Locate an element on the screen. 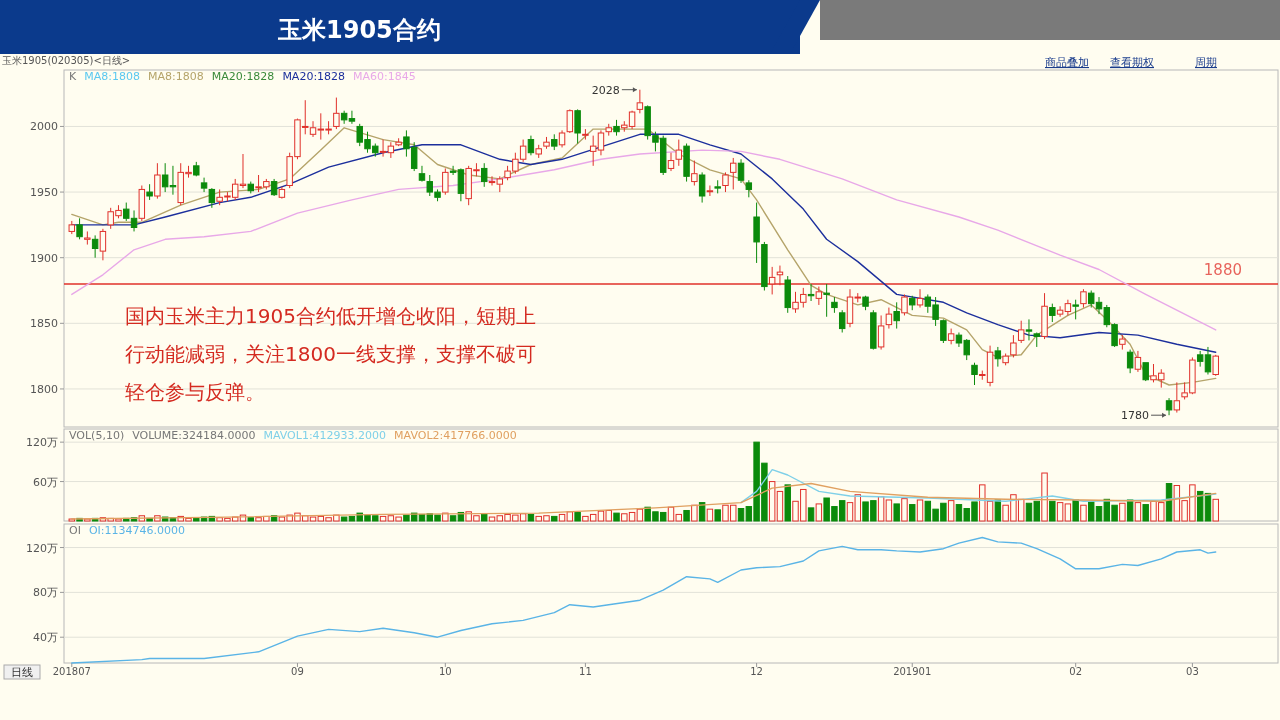  text: 查看期权 is located at coordinates (1132, 62).